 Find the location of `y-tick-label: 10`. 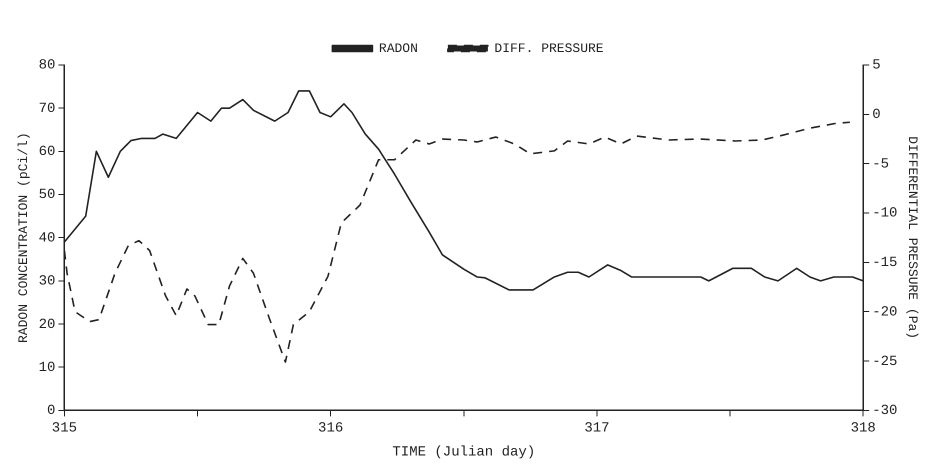

y-tick-label: 10 is located at coordinates (47, 368).